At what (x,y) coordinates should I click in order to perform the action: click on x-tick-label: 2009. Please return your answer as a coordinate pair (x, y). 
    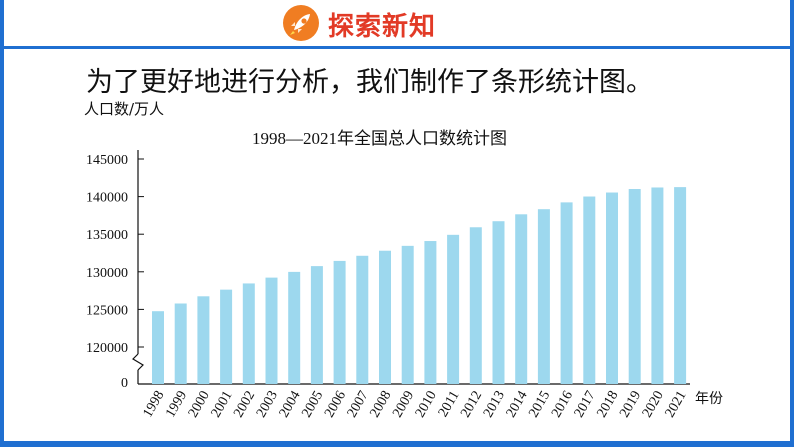
    Looking at the image, I should click on (403, 405).